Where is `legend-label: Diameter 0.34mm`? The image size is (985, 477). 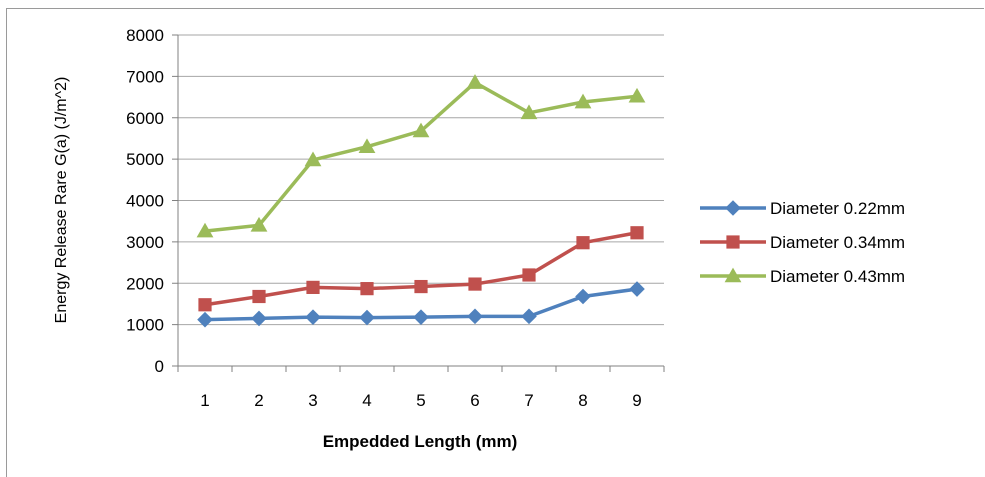 legend-label: Diameter 0.34mm is located at coordinates (837, 242).